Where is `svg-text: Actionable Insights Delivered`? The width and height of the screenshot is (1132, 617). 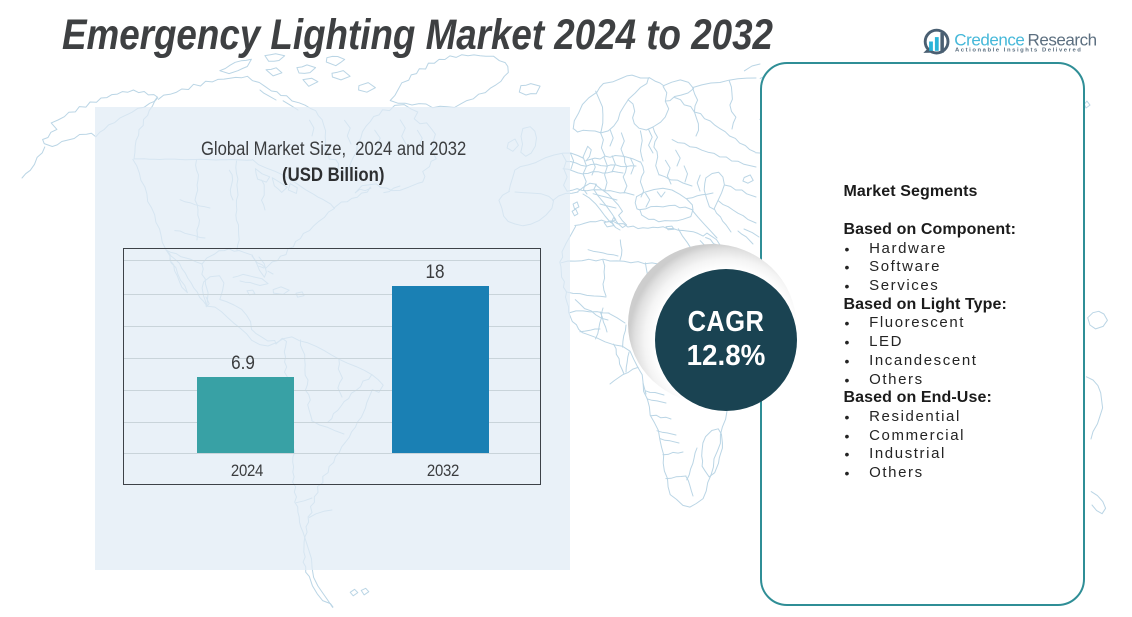
svg-text: Actionable Insights Delivered is located at coordinates (1018, 51).